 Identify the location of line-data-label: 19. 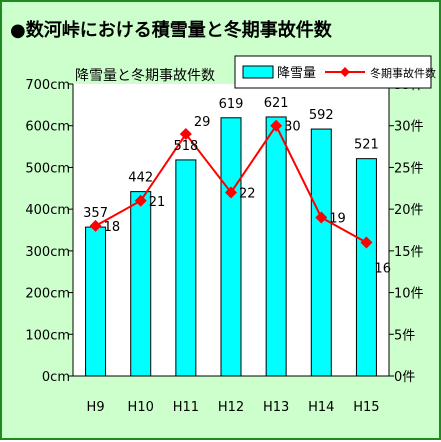
(337, 218).